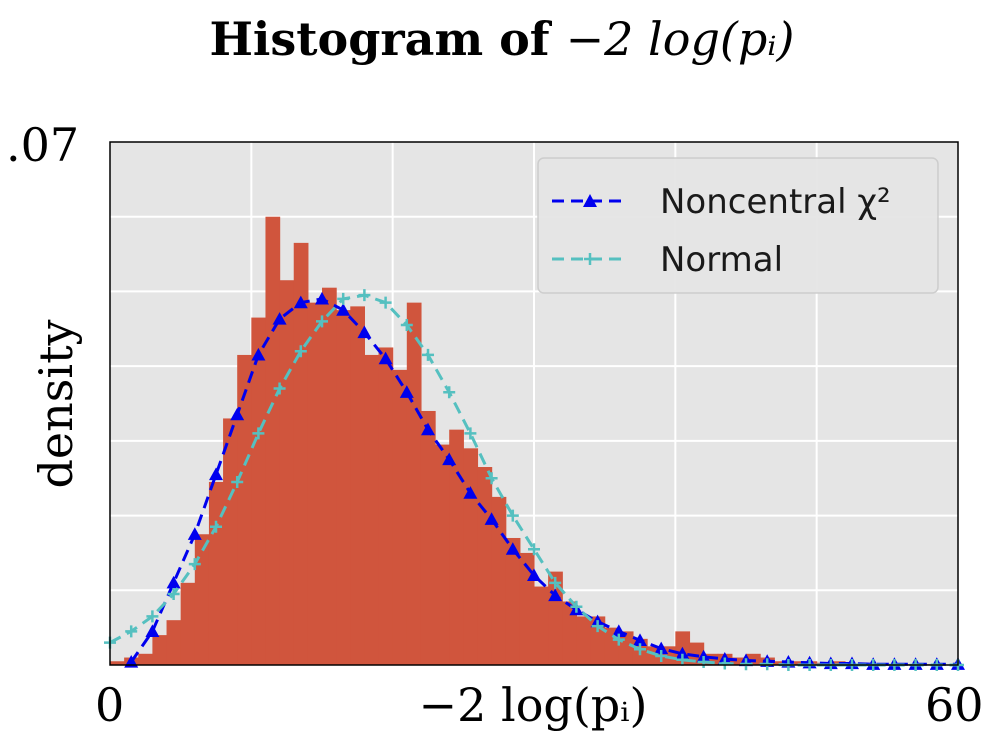 The width and height of the screenshot is (1004, 752). What do you see at coordinates (721, 260) in the screenshot?
I see `legend-label-normal: Normal` at bounding box center [721, 260].